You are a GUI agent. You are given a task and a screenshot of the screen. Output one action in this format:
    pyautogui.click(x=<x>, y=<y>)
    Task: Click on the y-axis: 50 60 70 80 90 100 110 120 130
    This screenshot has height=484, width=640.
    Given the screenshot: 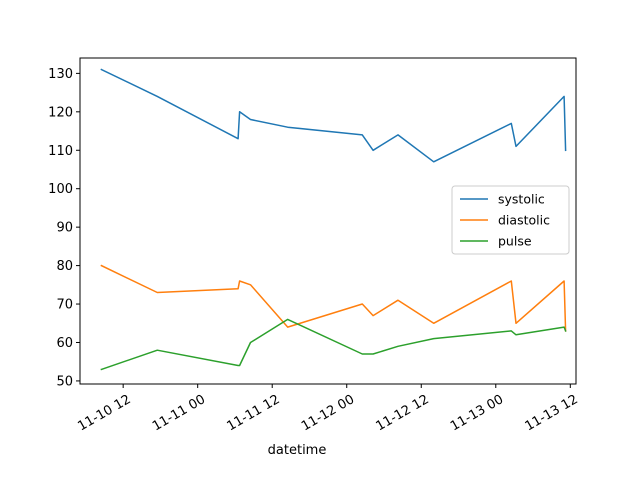 What is the action you would take?
    pyautogui.click(x=64, y=228)
    